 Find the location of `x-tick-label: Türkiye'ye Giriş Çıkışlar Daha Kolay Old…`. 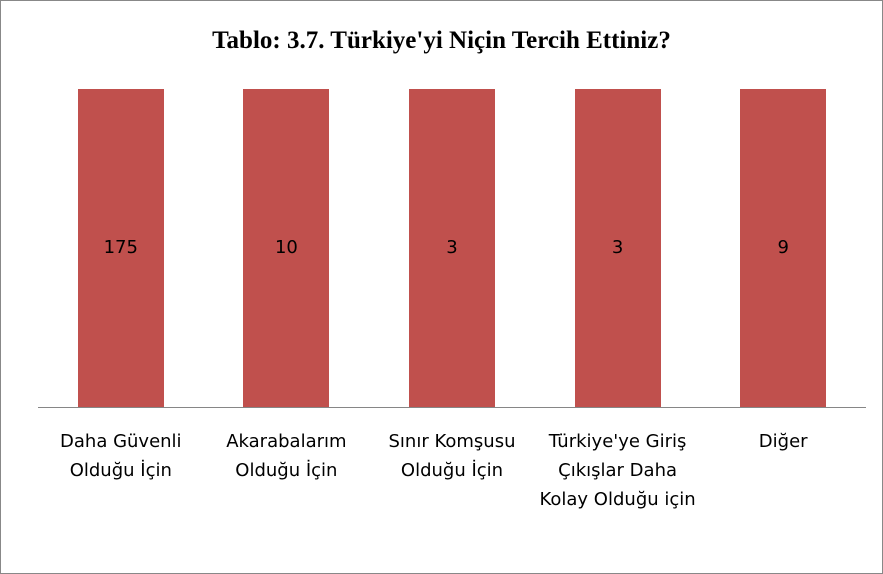

x-tick-label: Türkiye'ye Giriş Çıkışlar Daha Kolay Old… is located at coordinates (617, 470).